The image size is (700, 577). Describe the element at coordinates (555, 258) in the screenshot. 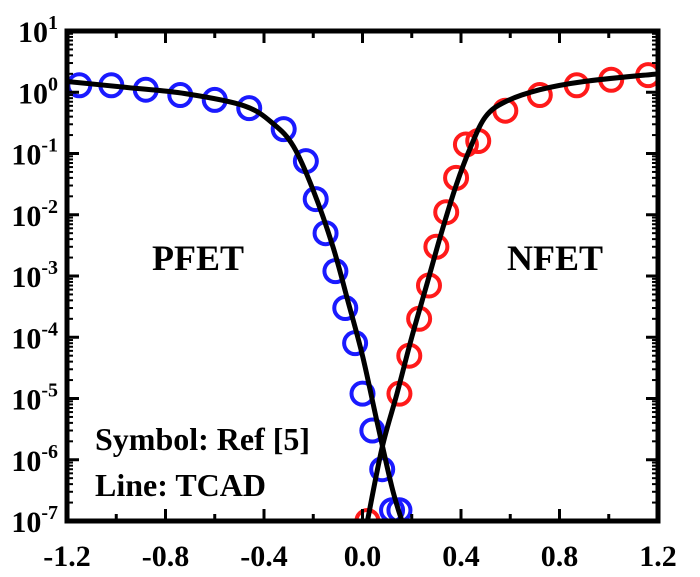

I see `nfet-label: NFET` at that location.